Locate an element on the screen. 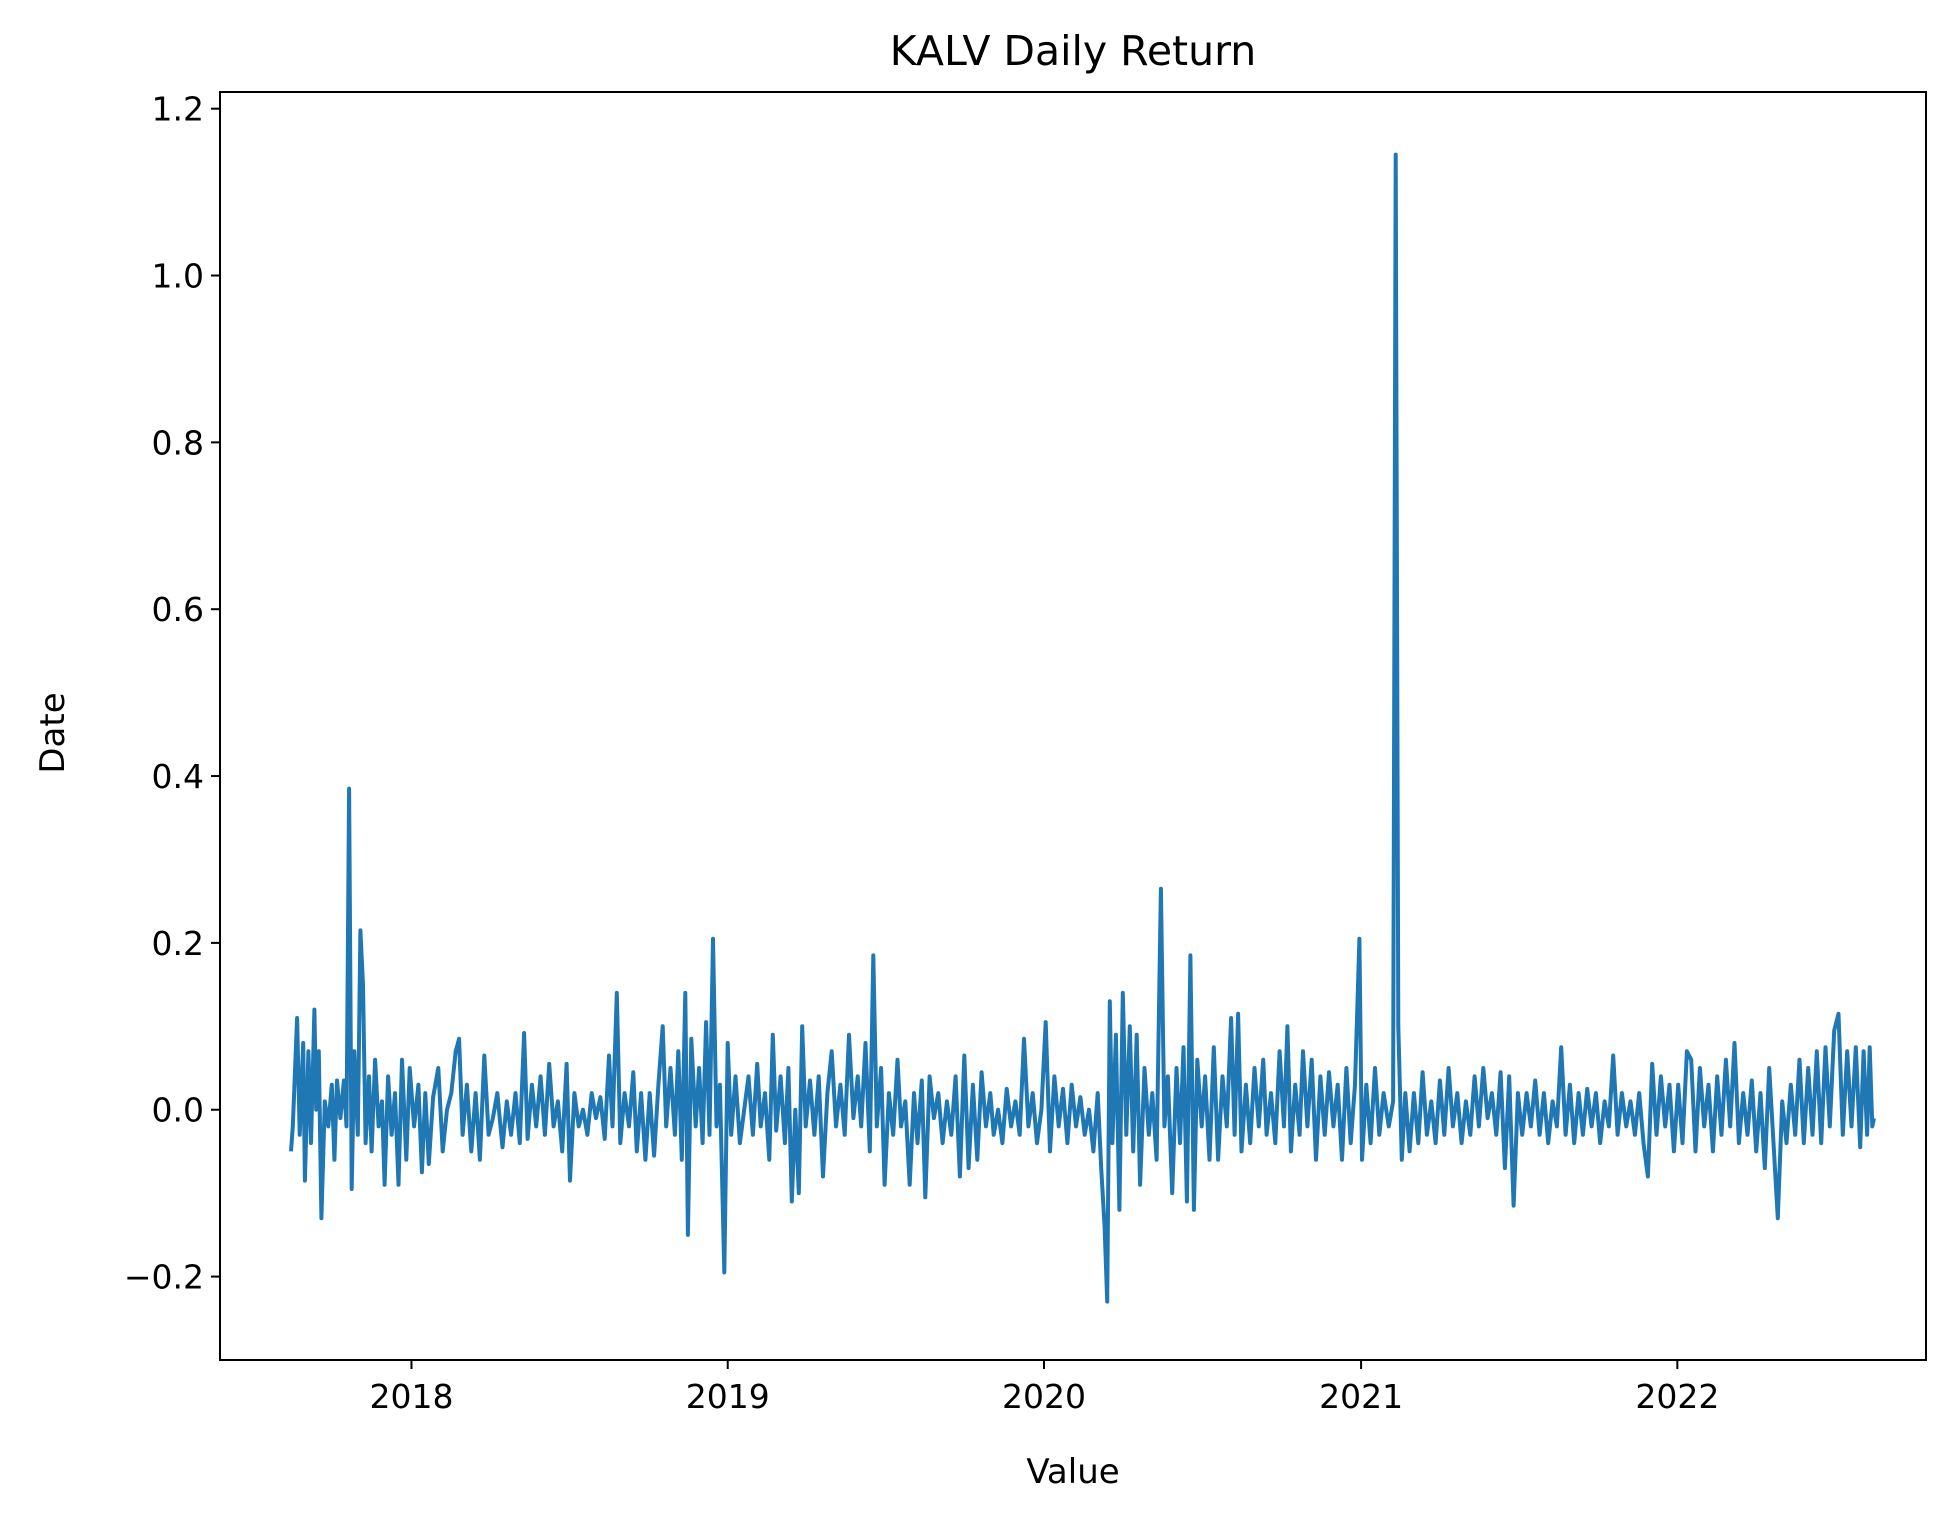 The image size is (1950, 1515). y-tick-label: 1.2 is located at coordinates (178, 109).